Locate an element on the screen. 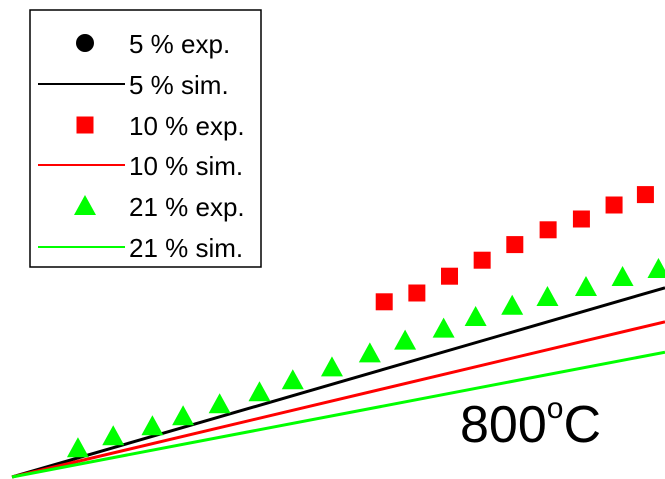 The image size is (665, 479). legend-label-5-sim: 5 % sim. is located at coordinates (179, 85).